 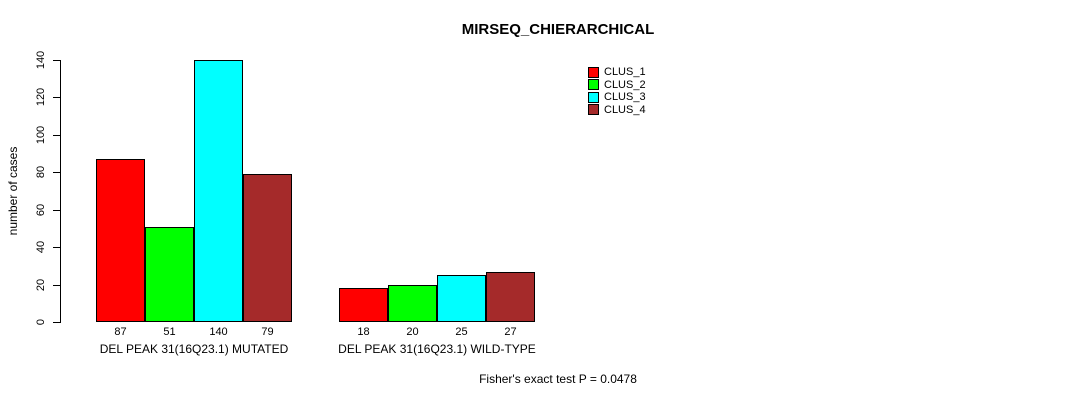 I want to click on bar-clus_2-group2, so click(x=412, y=303).